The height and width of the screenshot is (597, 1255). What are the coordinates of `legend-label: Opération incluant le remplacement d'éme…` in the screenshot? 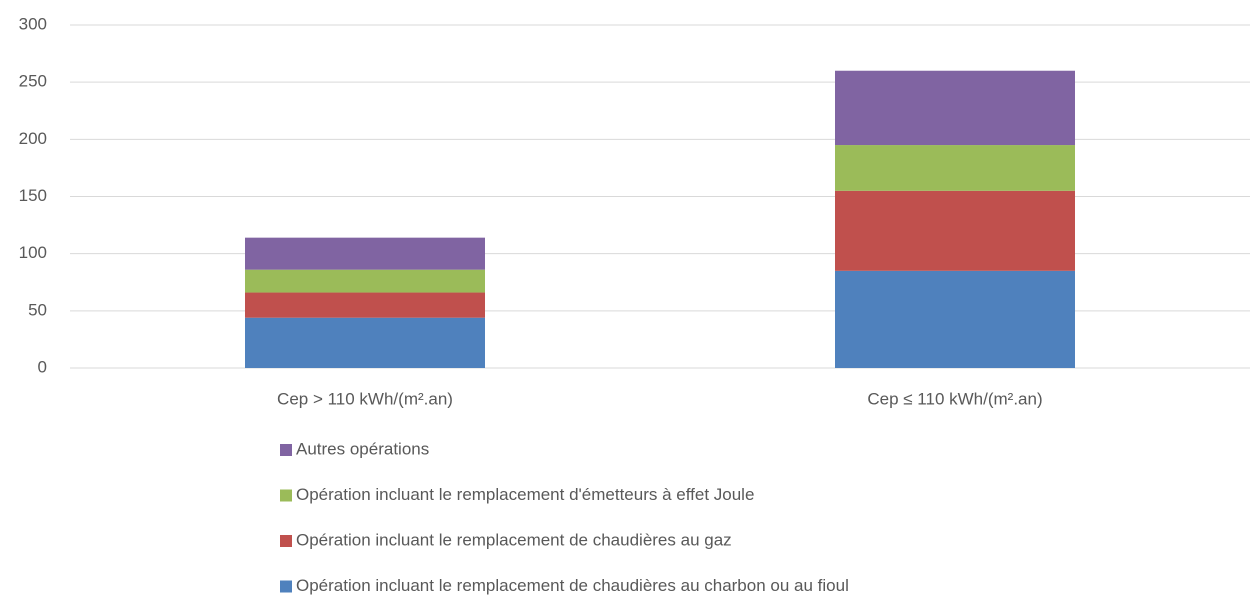 It's located at (525, 494).